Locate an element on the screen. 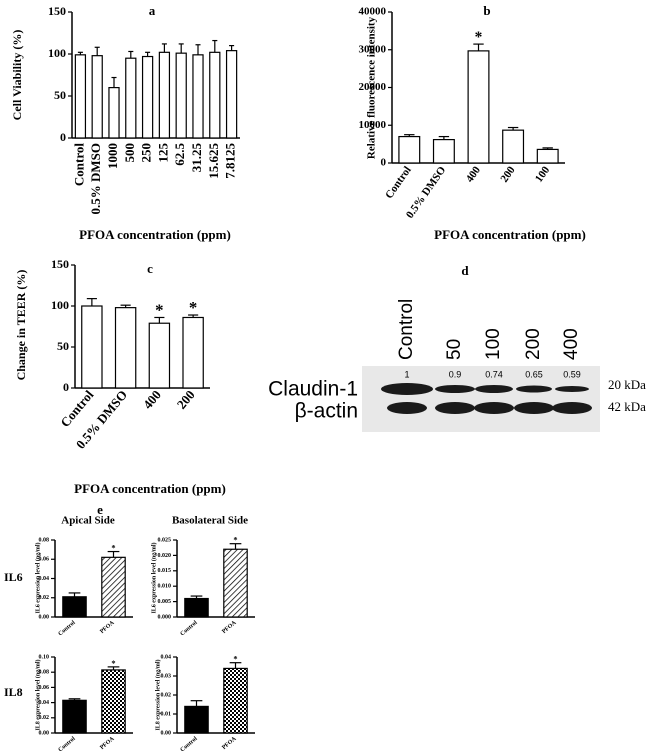 The height and width of the screenshot is (756, 669). y-tick-label: 0.01 is located at coordinates (166, 714).